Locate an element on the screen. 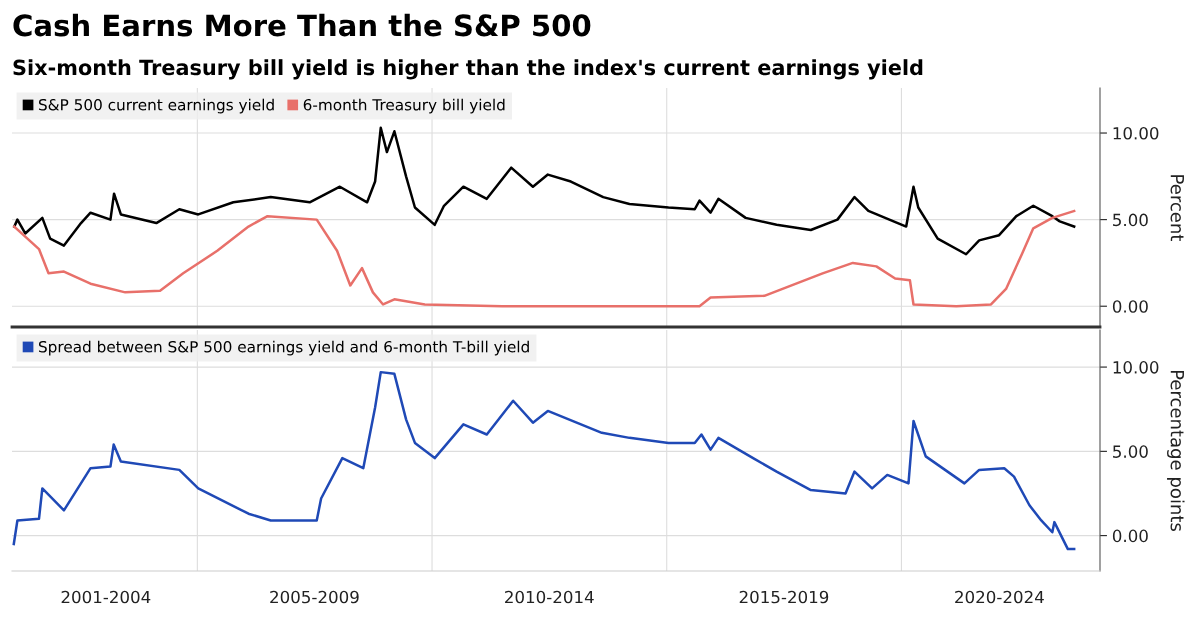  chart-title: Cash Earns More Than the S&P 500 is located at coordinates (302, 25).